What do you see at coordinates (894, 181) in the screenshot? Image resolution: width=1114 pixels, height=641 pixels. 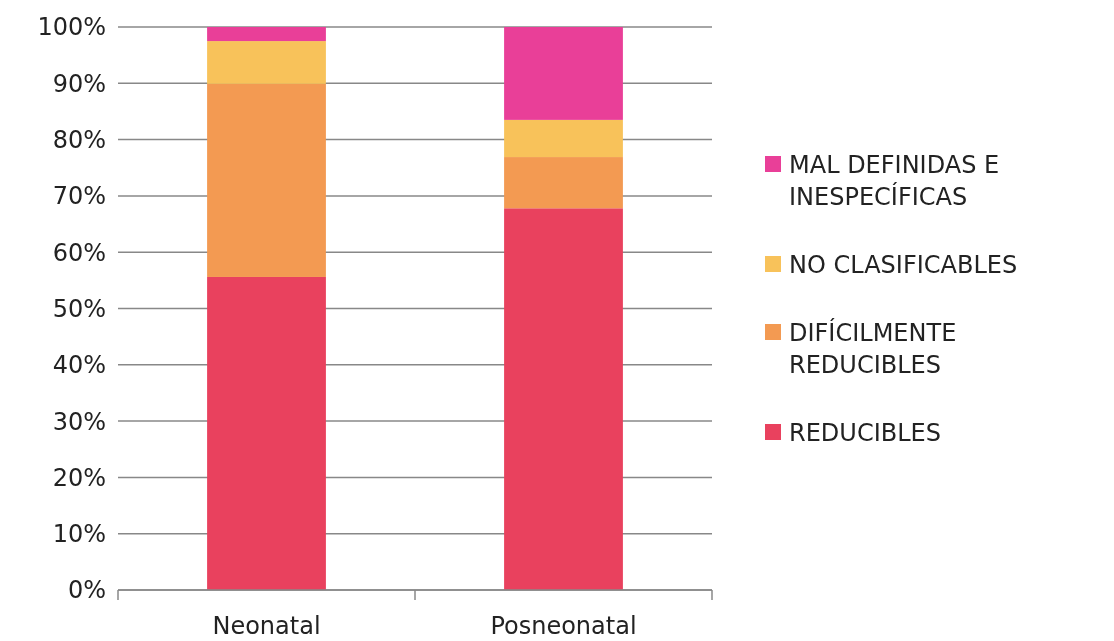 I see `legend-label: MAL DEFINIDAS E INESPECÍFICAS` at bounding box center [894, 181].